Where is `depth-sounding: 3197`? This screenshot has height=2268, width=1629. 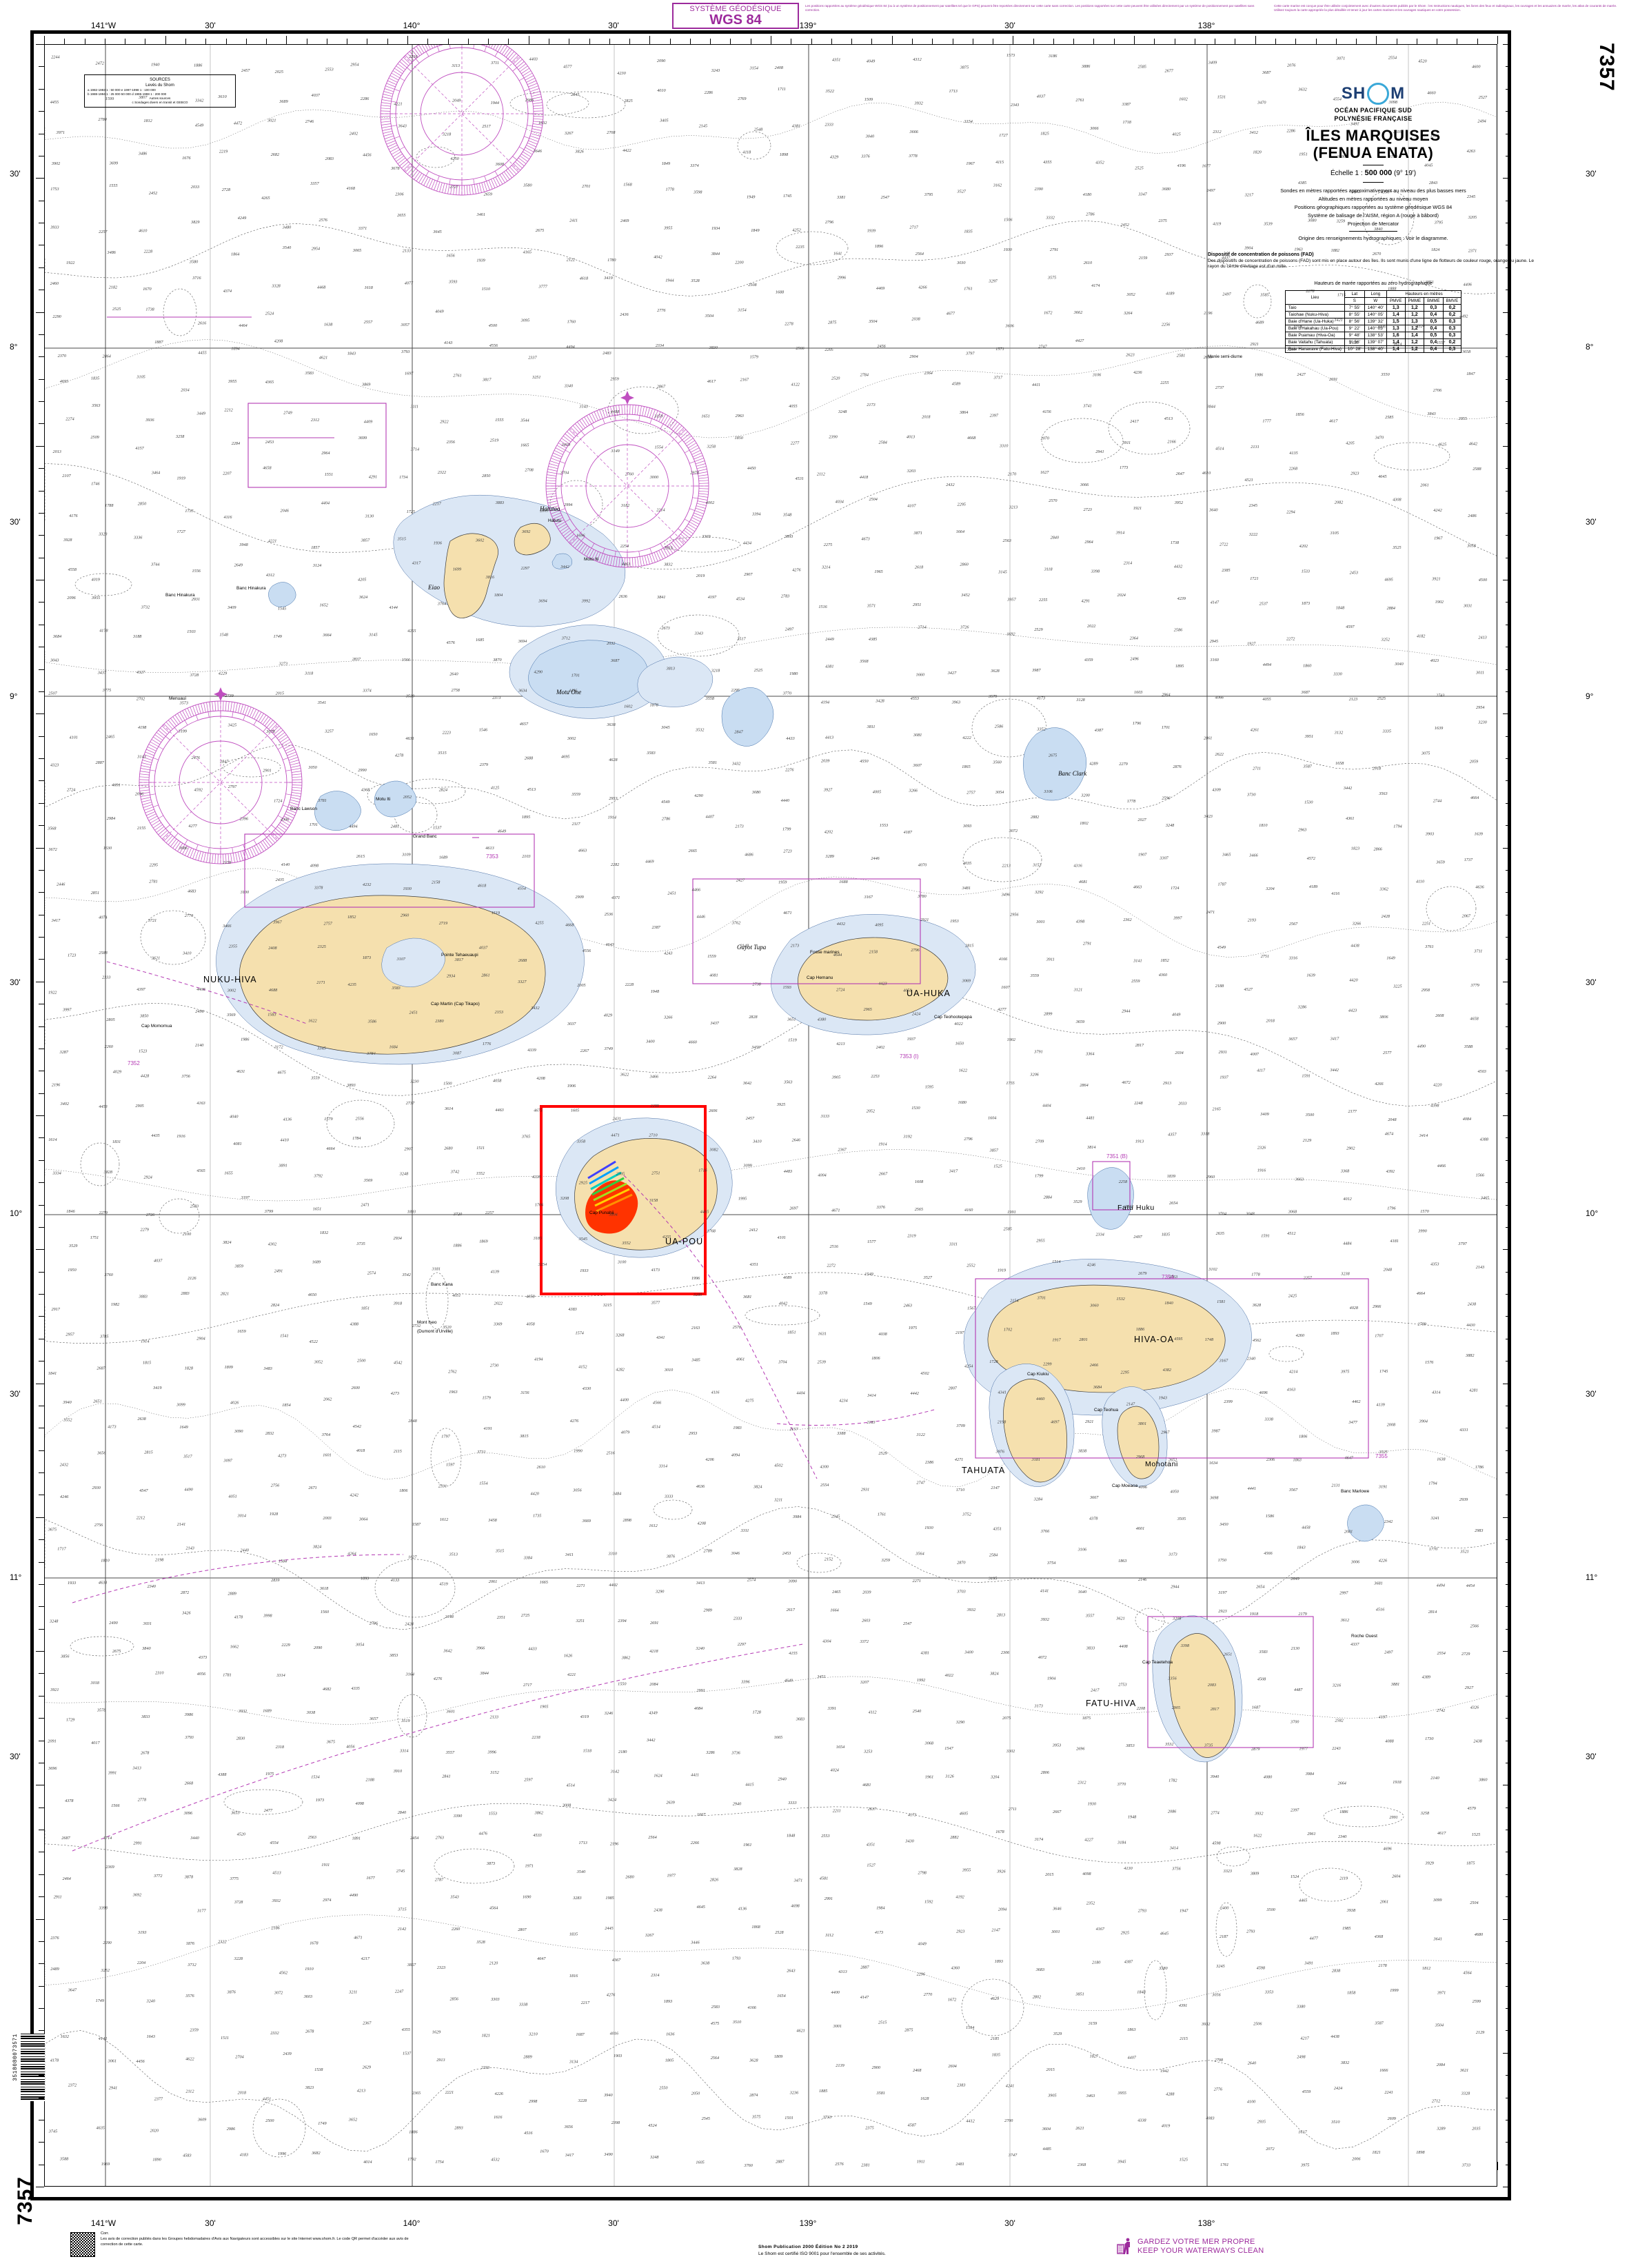 depth-sounding: 3197 is located at coordinates (245, 1197).